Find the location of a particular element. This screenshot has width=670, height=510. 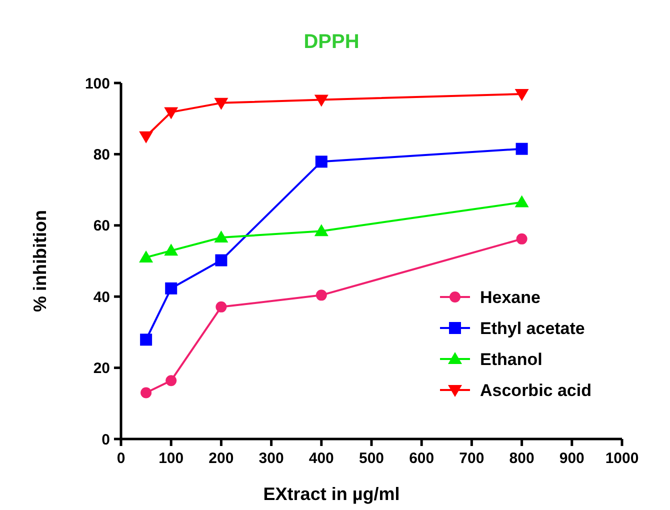

x-tick-label: 100 is located at coordinates (171, 458).